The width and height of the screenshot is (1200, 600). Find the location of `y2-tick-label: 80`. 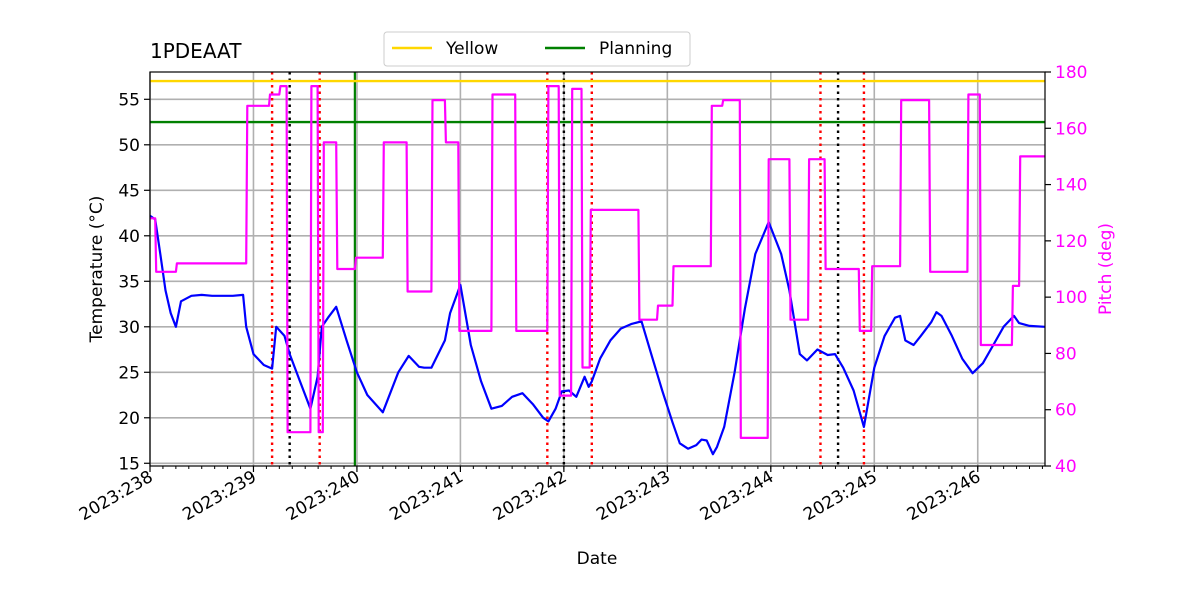

y2-tick-label: 80 is located at coordinates (1066, 354).